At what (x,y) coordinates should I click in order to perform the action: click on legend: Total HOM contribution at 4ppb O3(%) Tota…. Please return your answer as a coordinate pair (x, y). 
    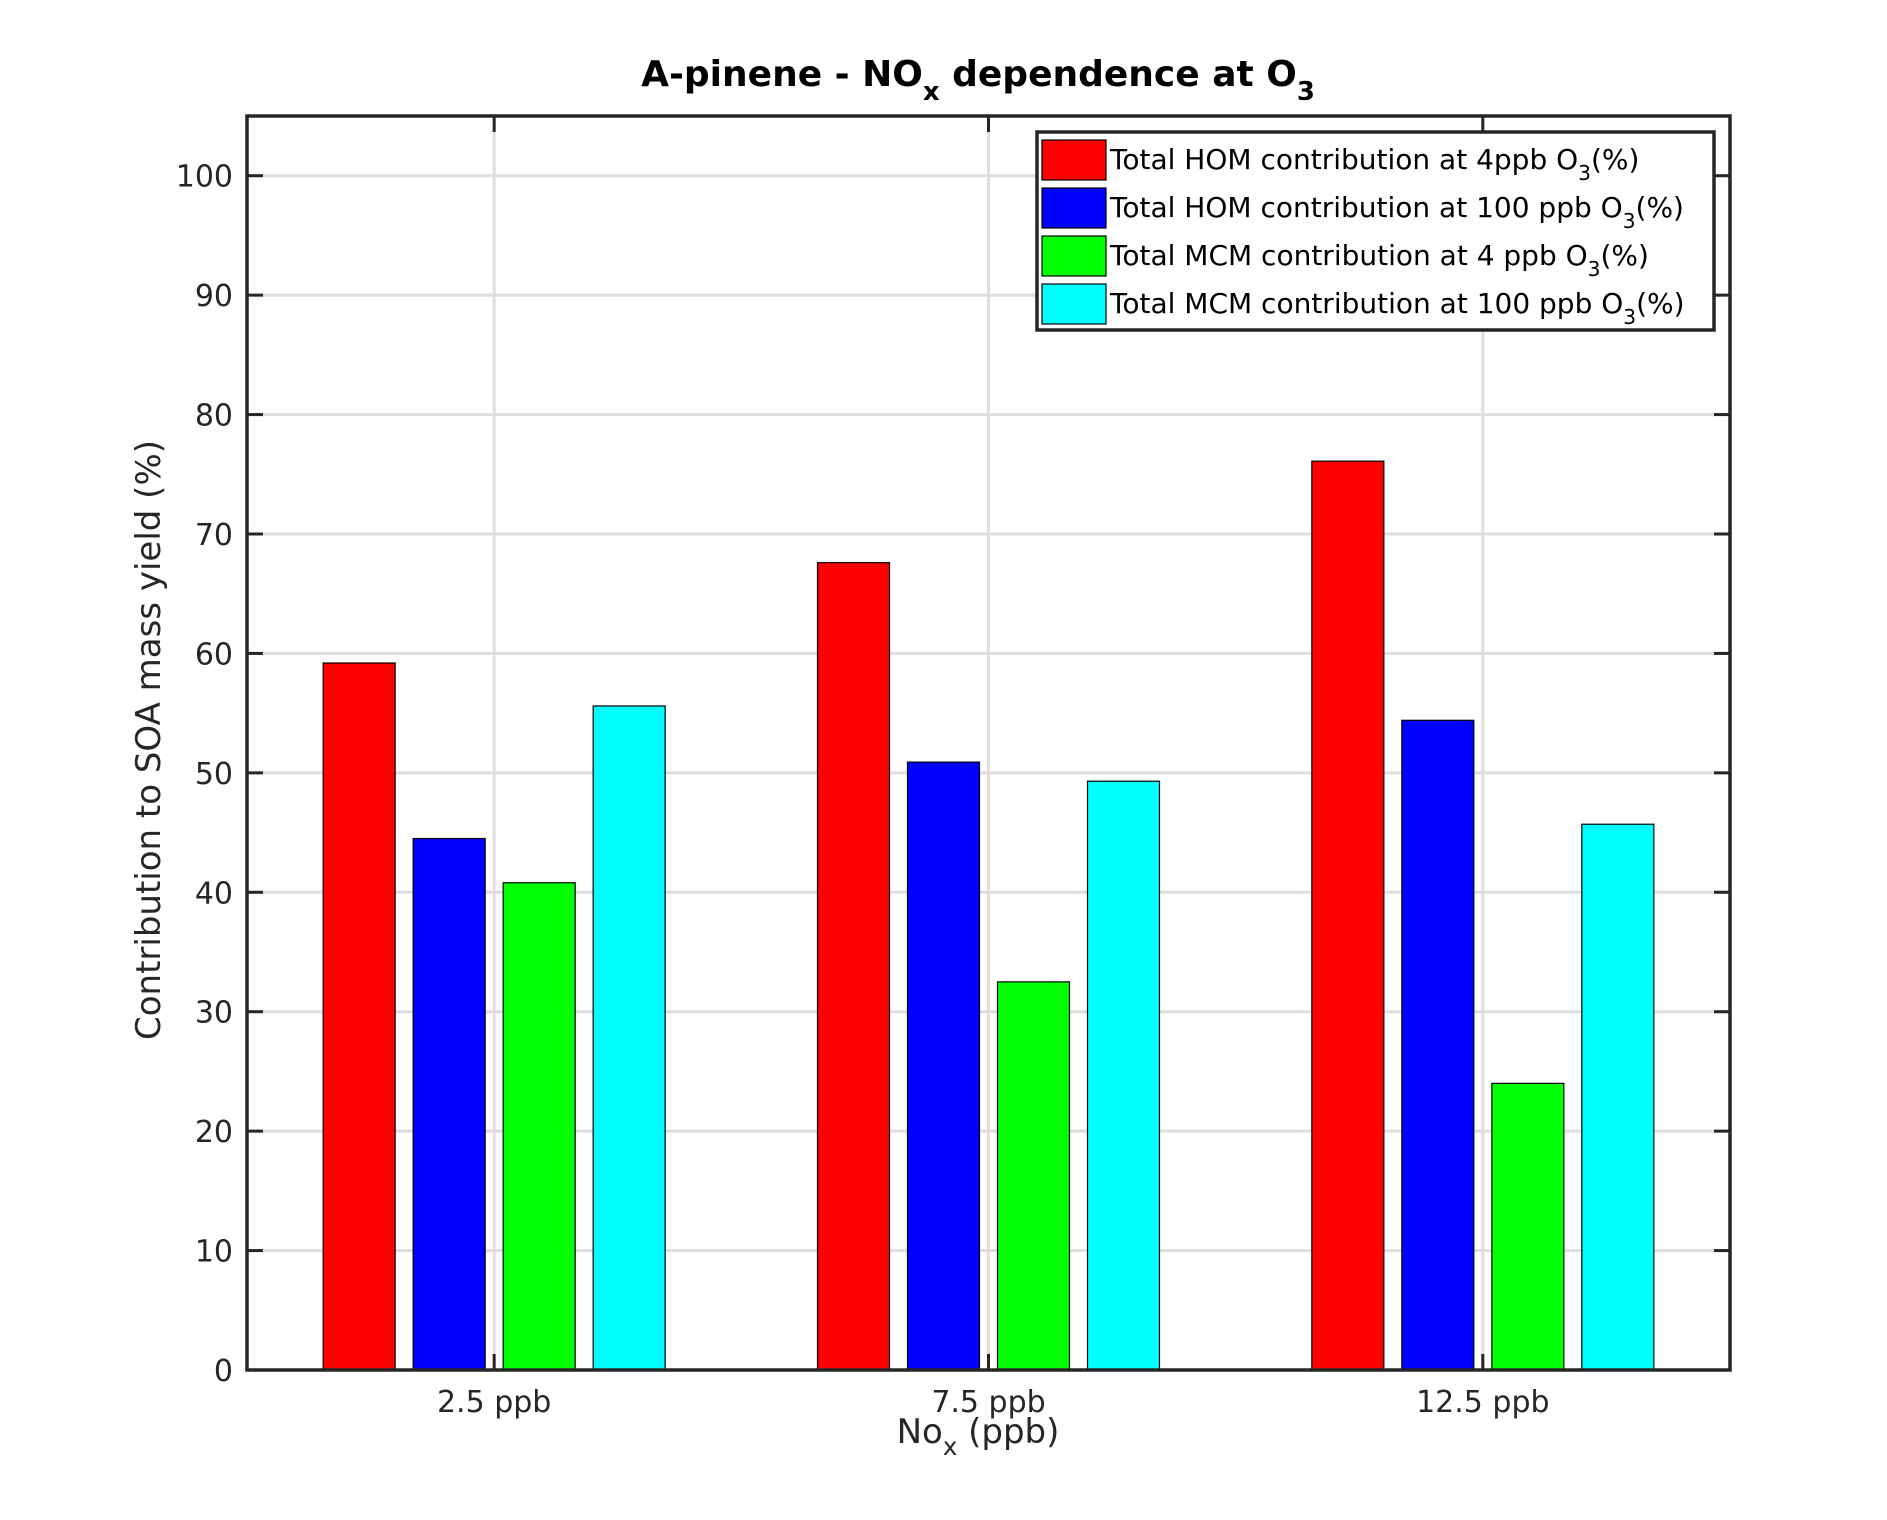
    Looking at the image, I should click on (1375, 231).